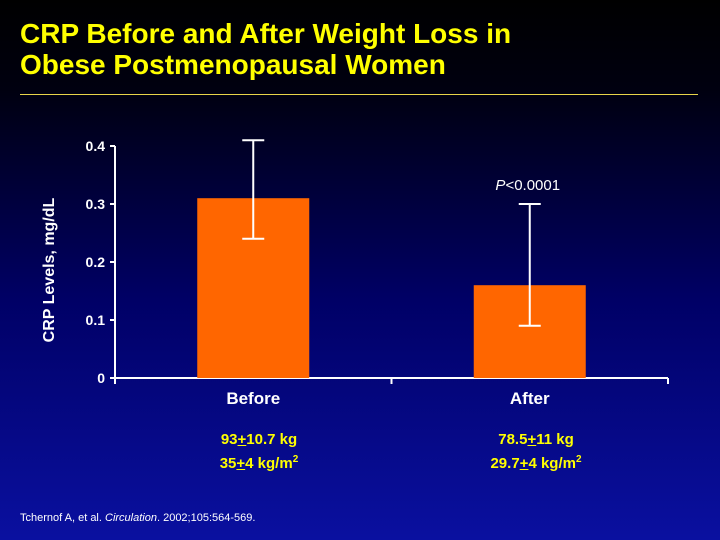 The width and height of the screenshot is (720, 540). Describe the element at coordinates (96, 204) in the screenshot. I see `y-tick-label: 0.3` at that location.